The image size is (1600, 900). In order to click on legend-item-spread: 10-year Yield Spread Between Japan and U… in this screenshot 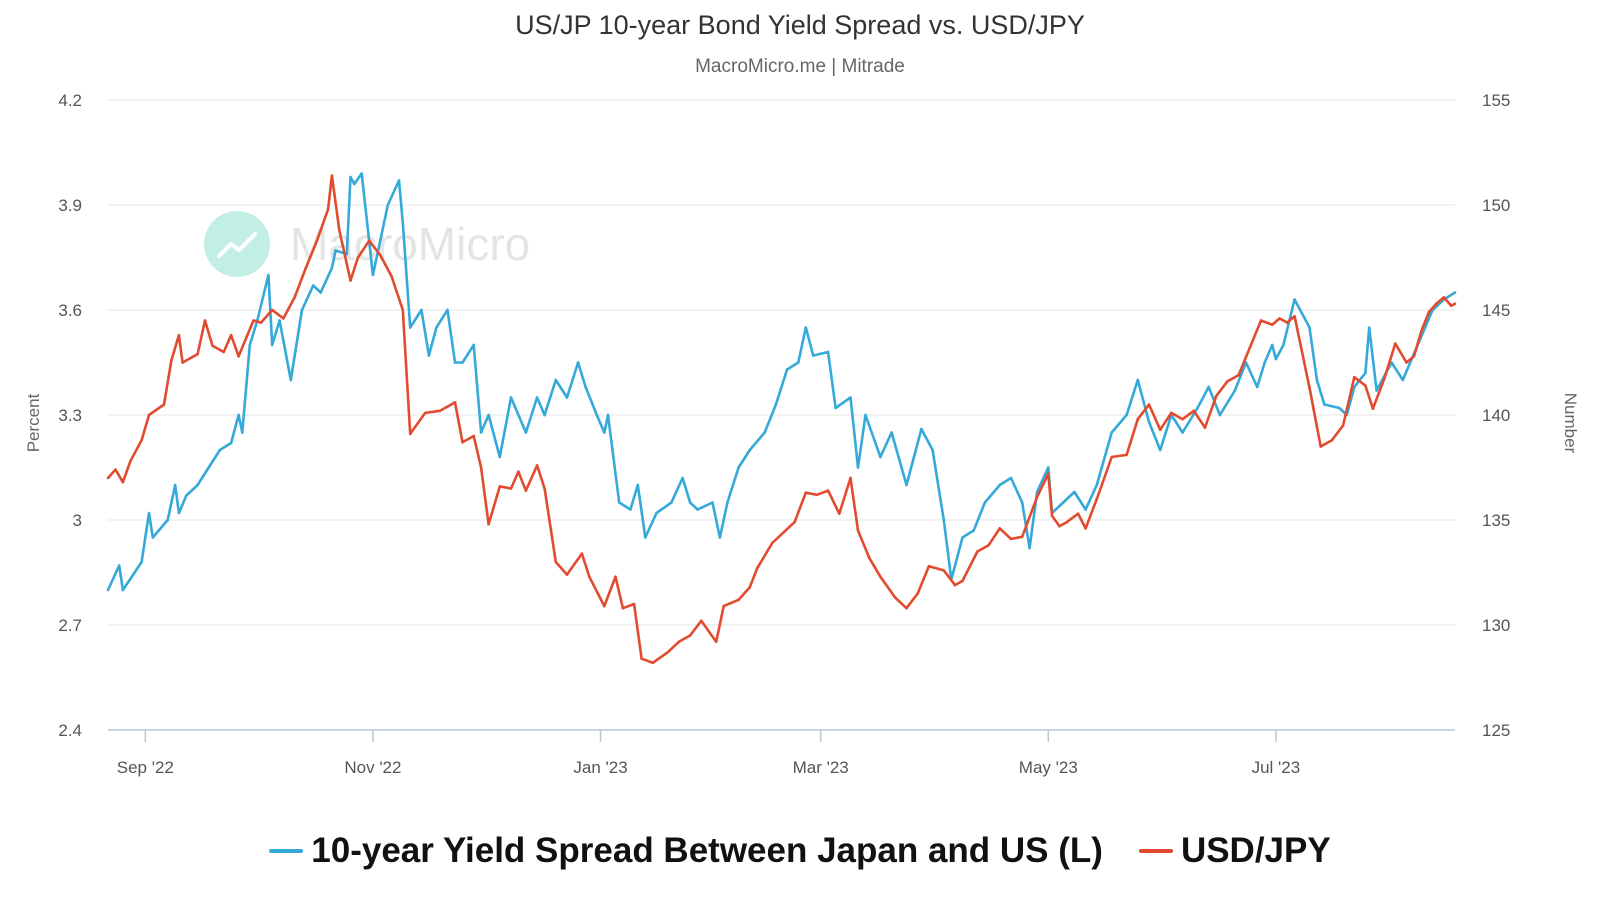, I will do `click(686, 851)`.